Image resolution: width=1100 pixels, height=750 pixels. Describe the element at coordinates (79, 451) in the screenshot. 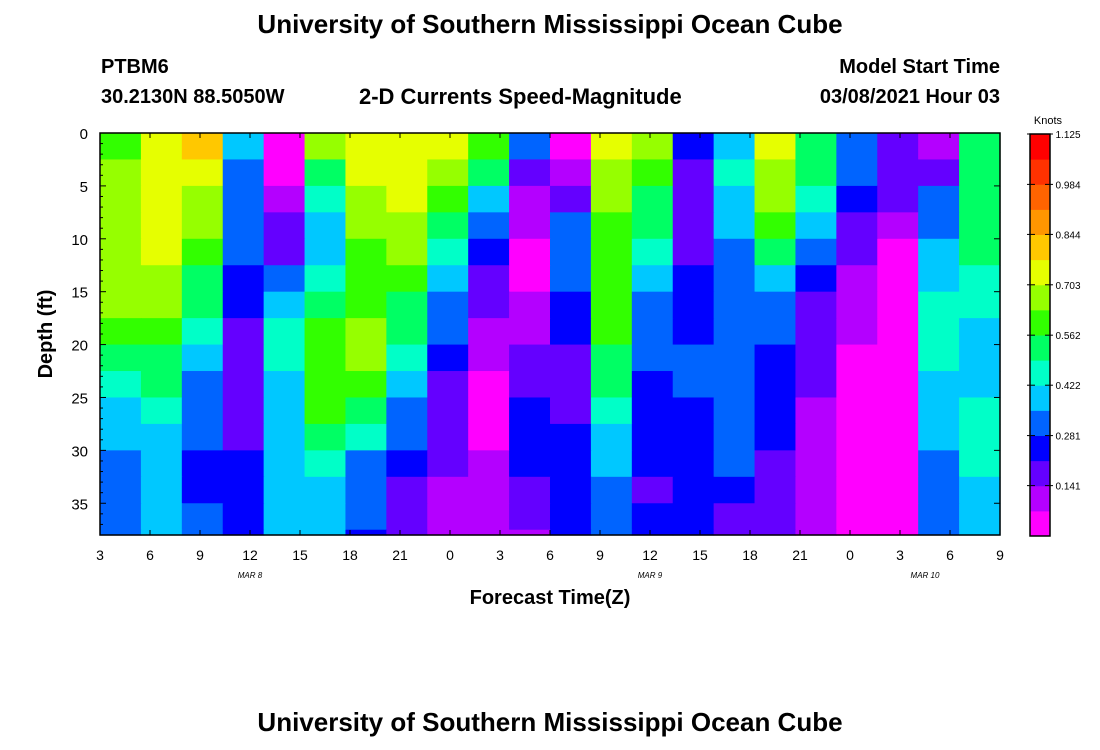

I see `y-tick-label: 30` at that location.